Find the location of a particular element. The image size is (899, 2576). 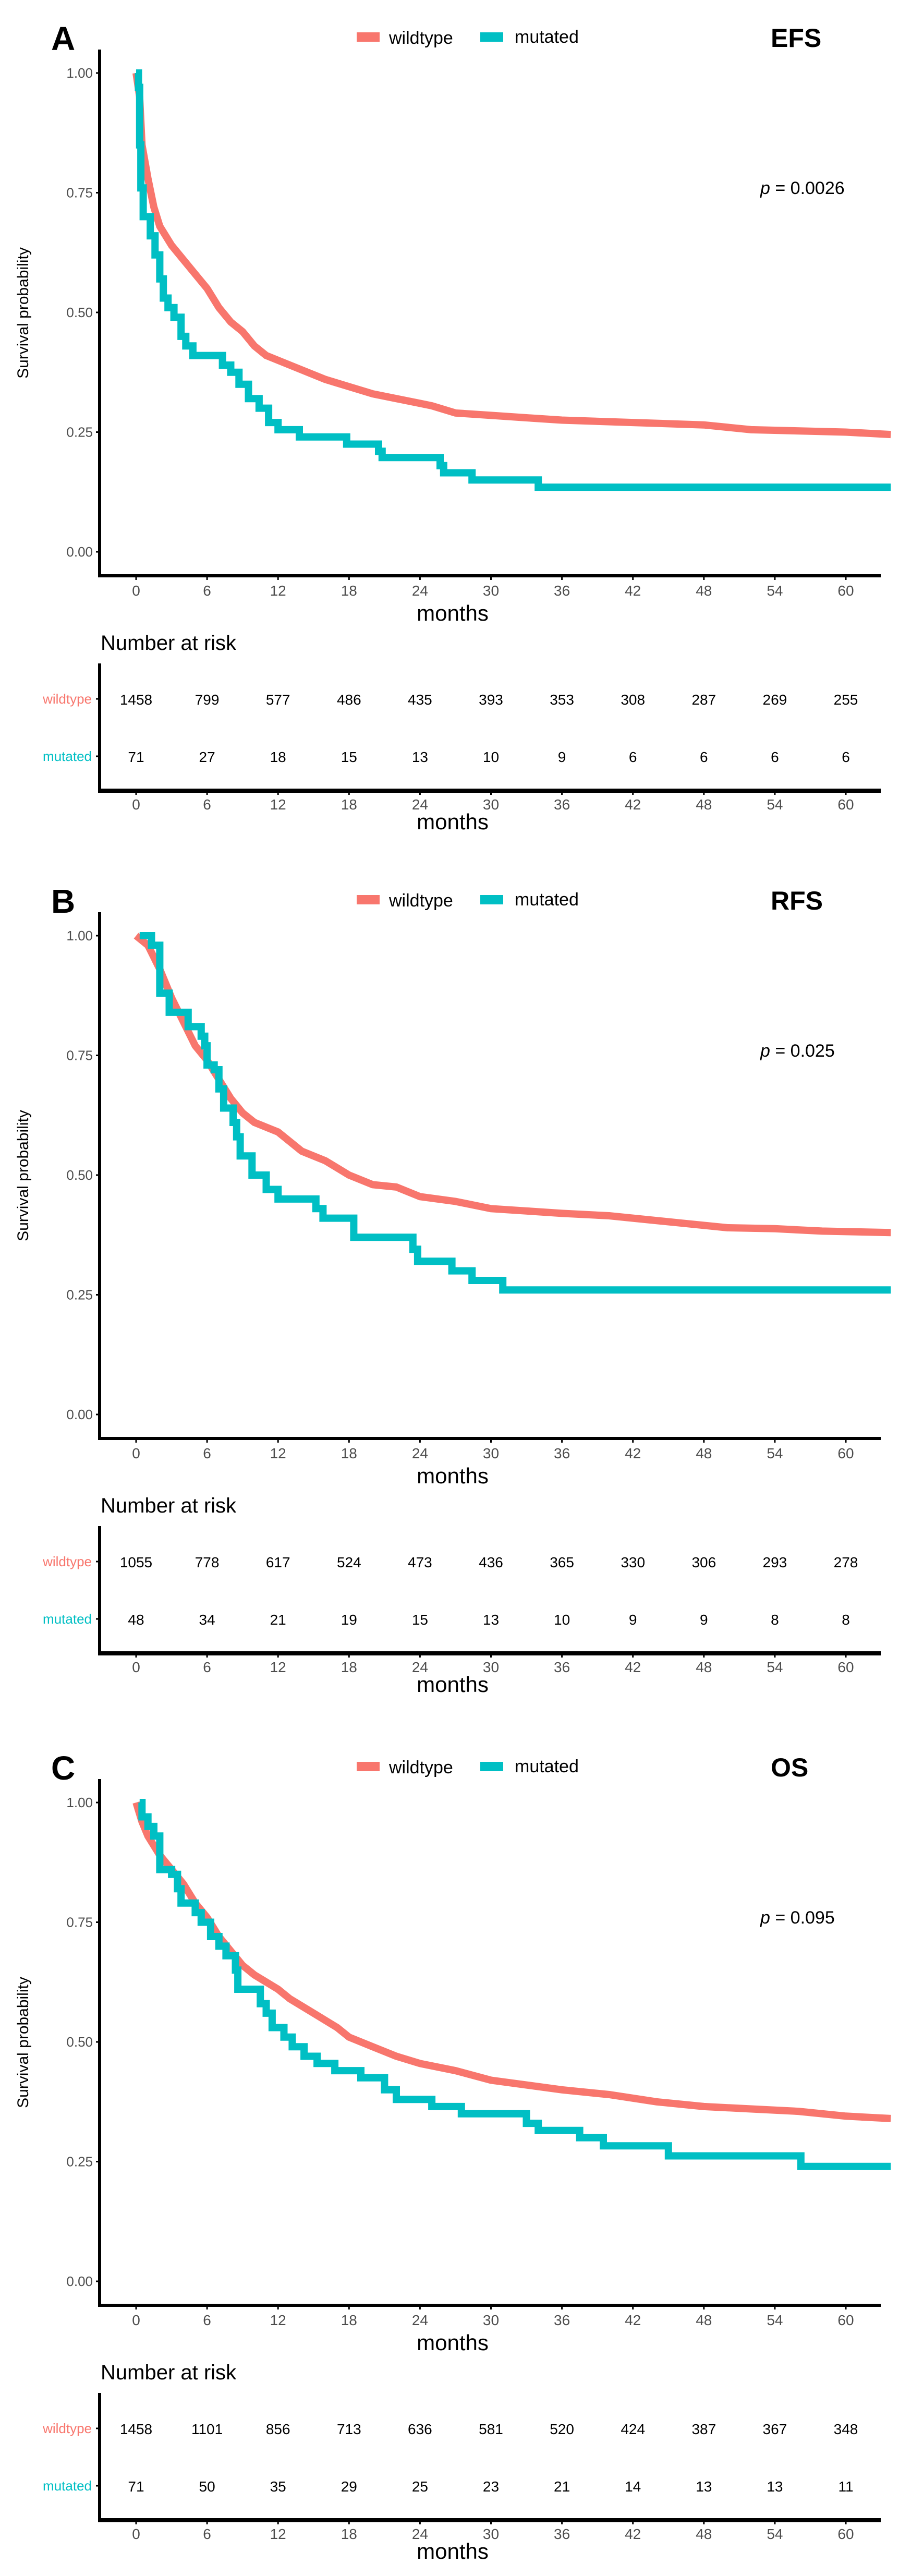

p-value-symbol: p is located at coordinates (765, 1918).